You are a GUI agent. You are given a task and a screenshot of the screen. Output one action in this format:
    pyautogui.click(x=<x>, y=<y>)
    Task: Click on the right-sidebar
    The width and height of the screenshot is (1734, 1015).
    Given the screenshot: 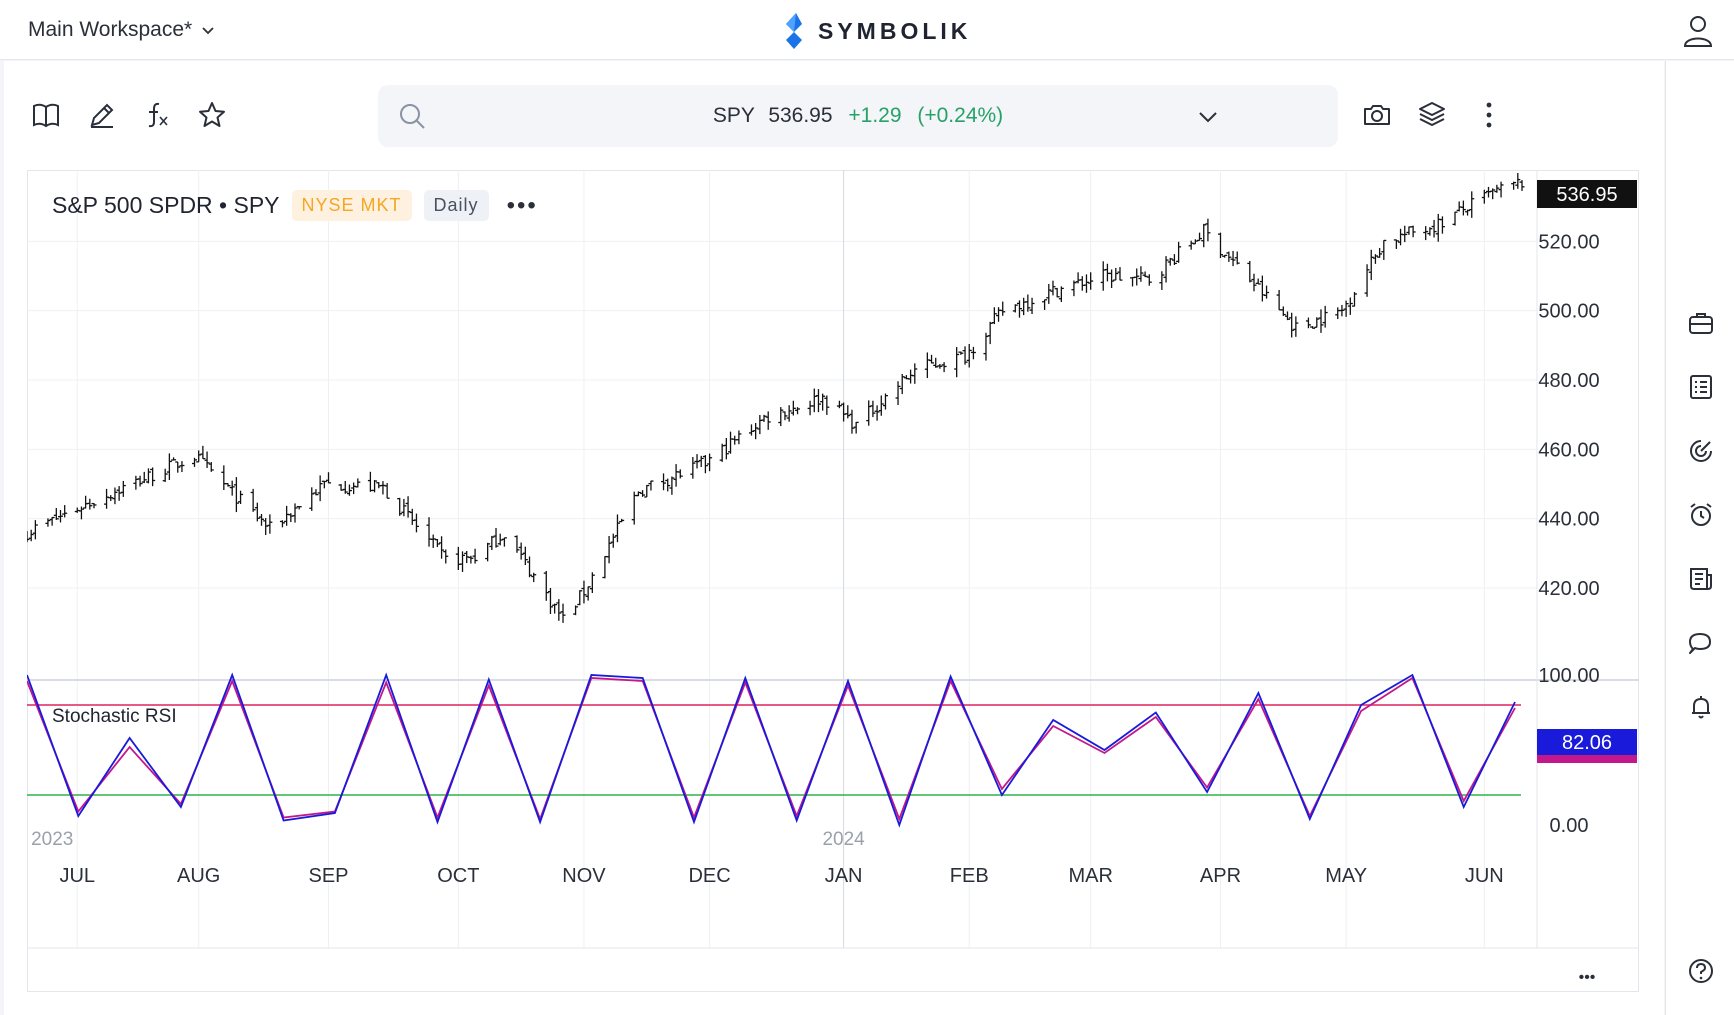 What is the action you would take?
    pyautogui.click(x=1699, y=538)
    